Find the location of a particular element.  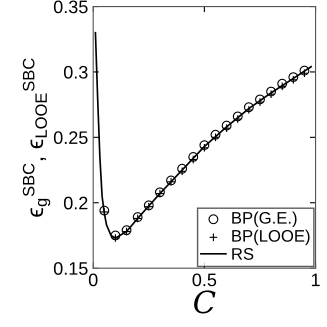

y-tick-label: 0.25 is located at coordinates (71, 137).